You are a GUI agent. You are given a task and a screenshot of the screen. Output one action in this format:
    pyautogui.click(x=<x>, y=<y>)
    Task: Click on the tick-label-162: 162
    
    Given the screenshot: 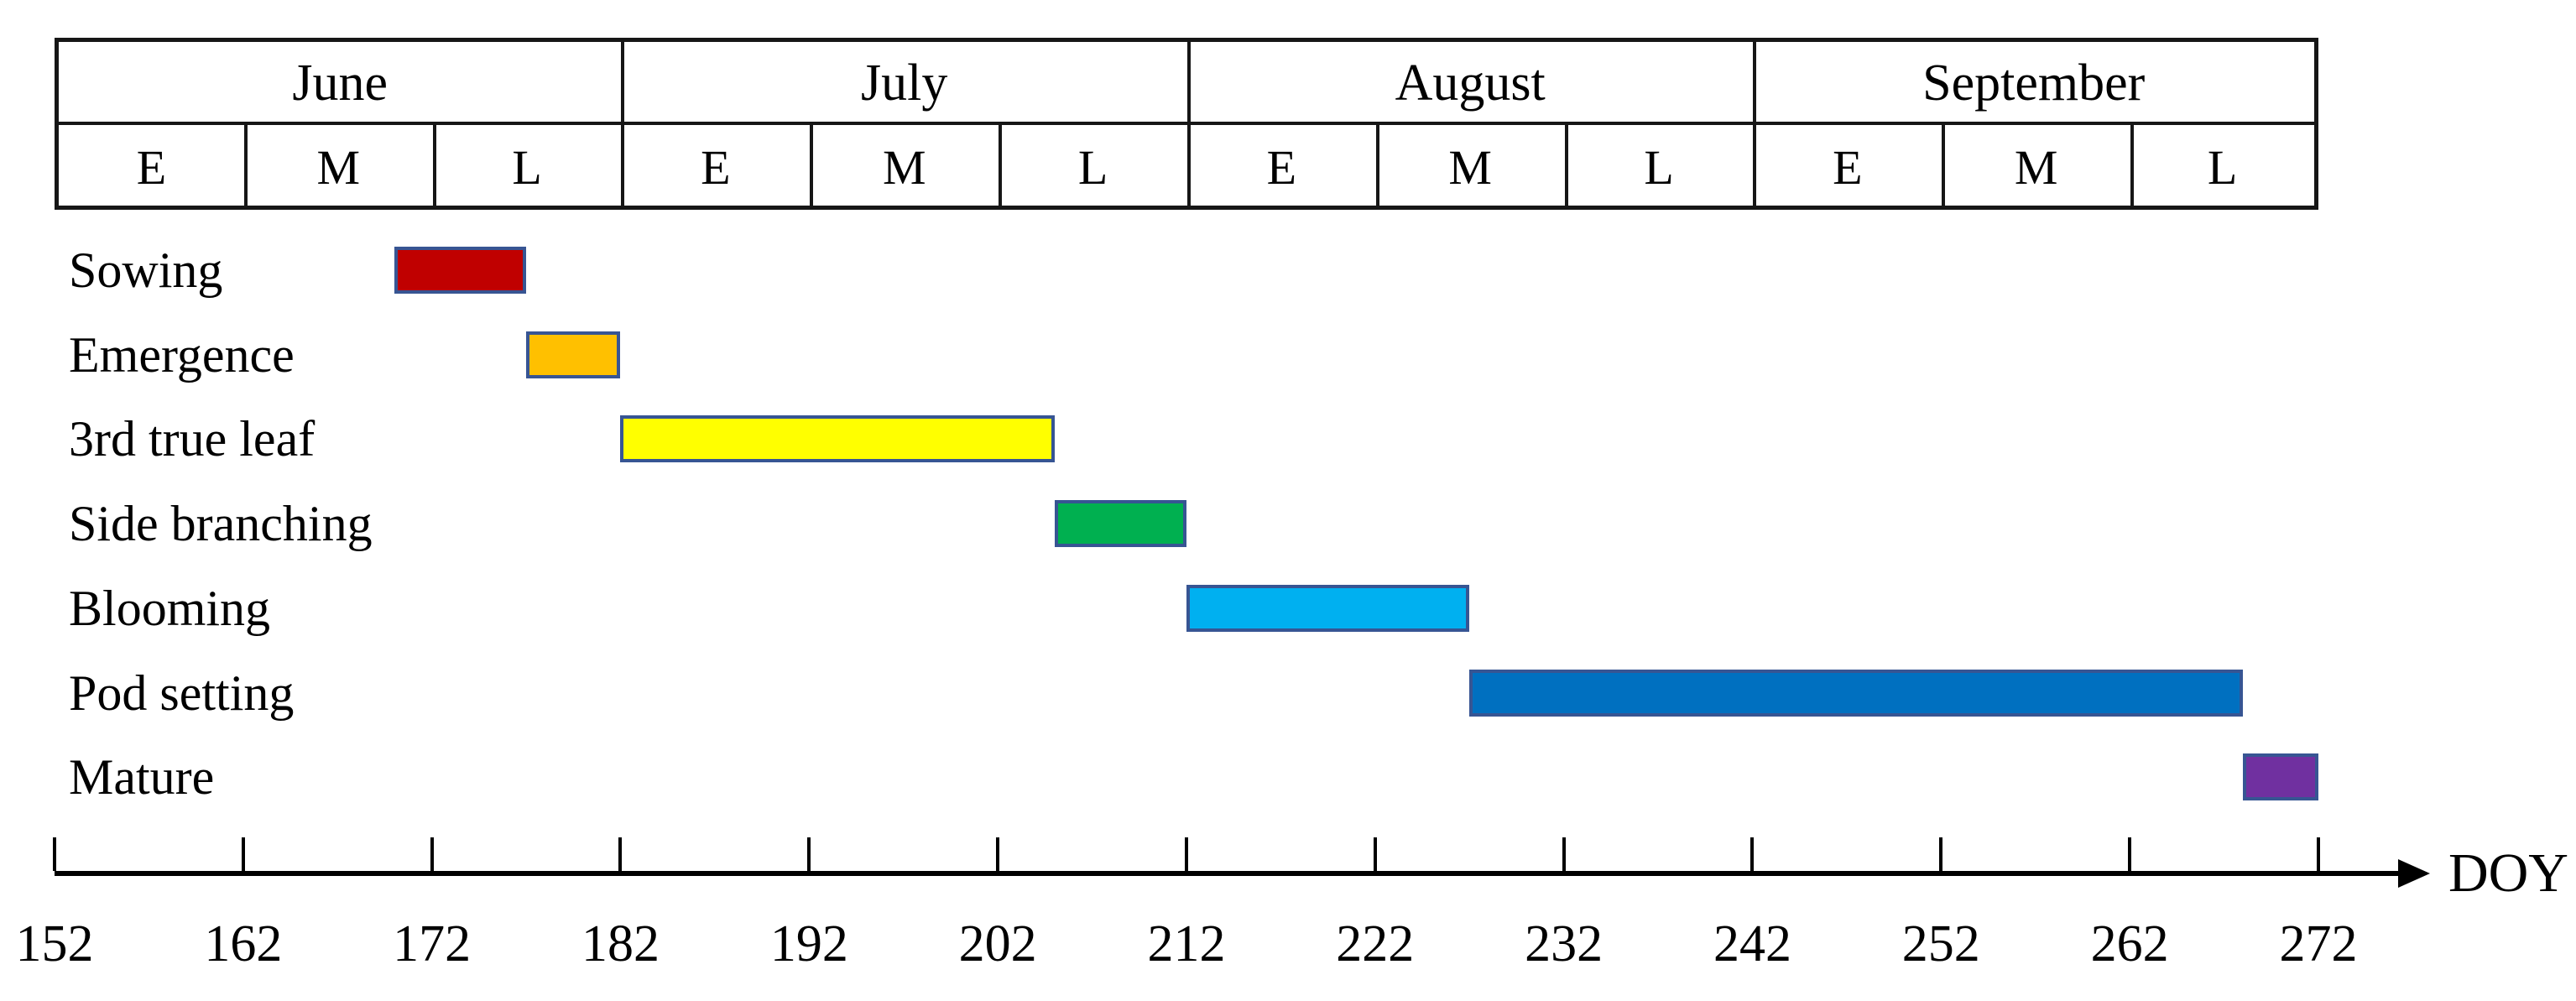 What is the action you would take?
    pyautogui.click(x=243, y=944)
    